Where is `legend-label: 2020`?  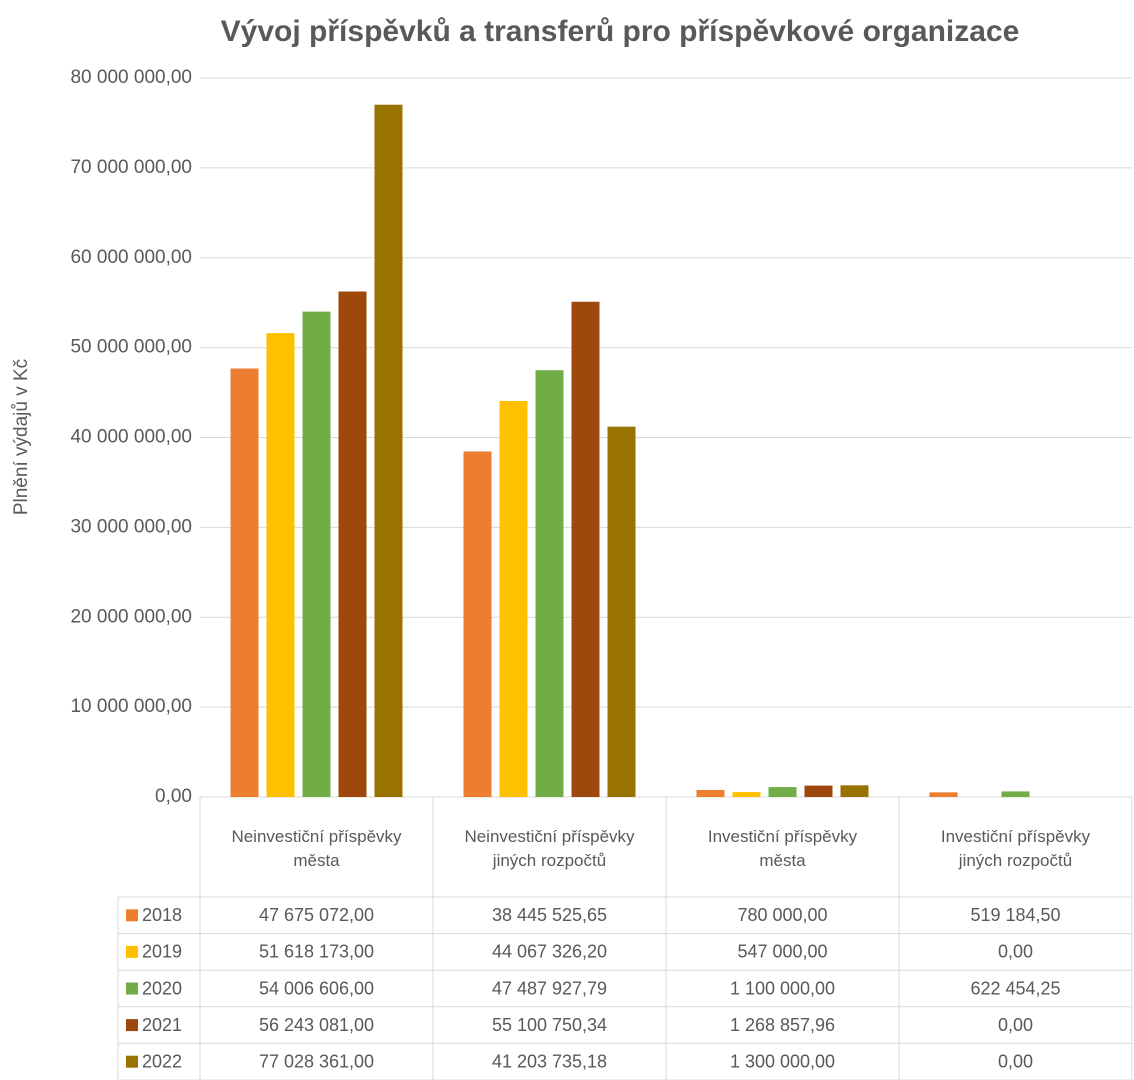 legend-label: 2020 is located at coordinates (162, 988).